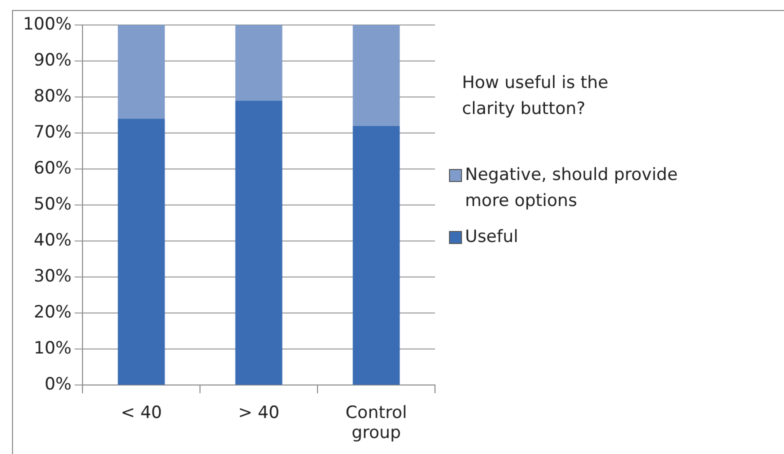 Image resolution: width=784 pixels, height=454 pixels. Describe the element at coordinates (572, 188) in the screenshot. I see `legend-label: Negative, should provide more options` at that location.